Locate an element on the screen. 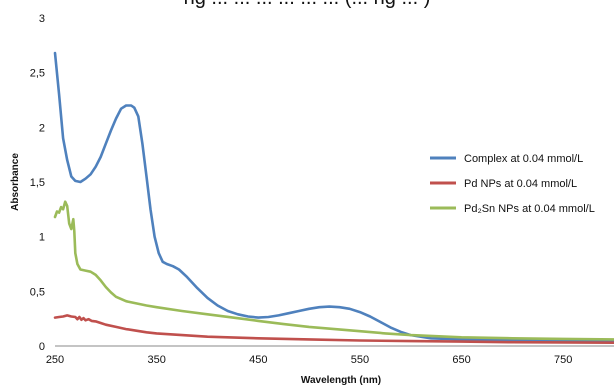  y-tick-label: 1 is located at coordinates (42, 238).